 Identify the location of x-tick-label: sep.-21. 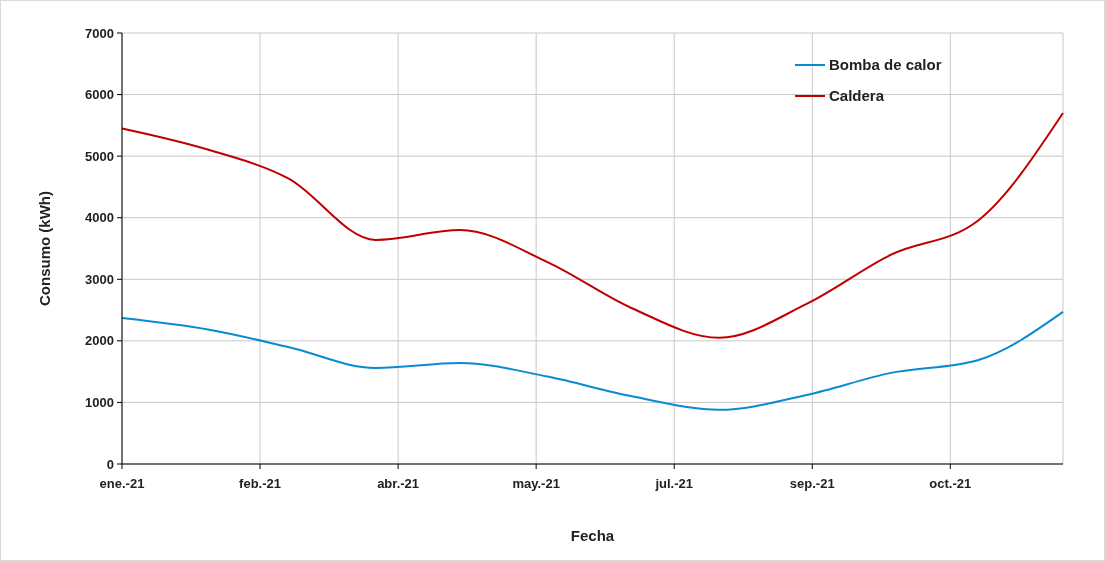
(812, 483).